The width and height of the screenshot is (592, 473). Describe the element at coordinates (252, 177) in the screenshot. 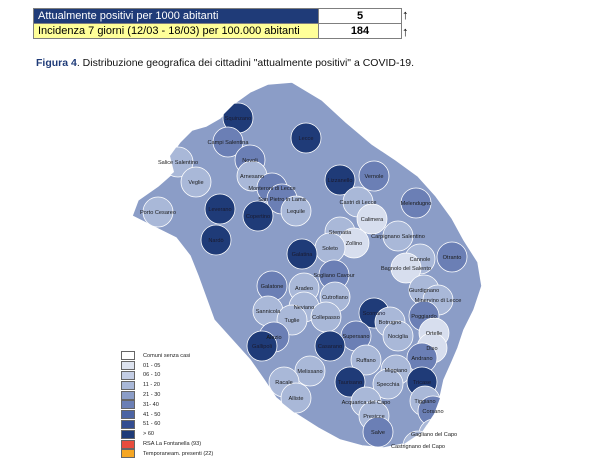

I see `town-label: Arnesano` at that location.